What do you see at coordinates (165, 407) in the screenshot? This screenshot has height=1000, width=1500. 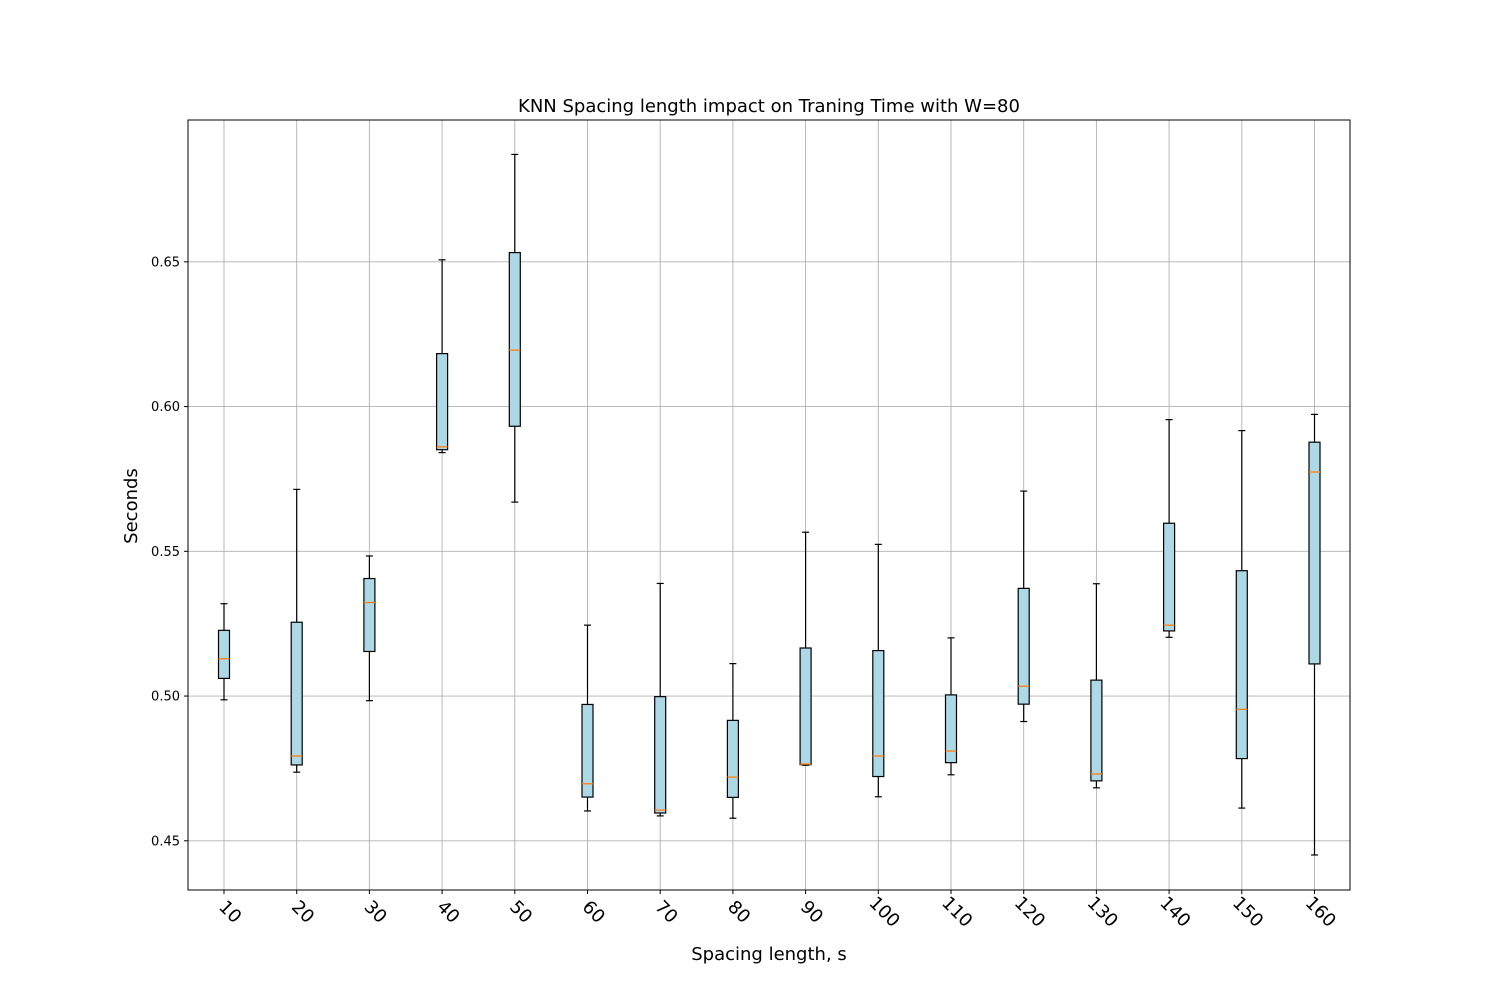 I see `y-tick-label: 0.60` at bounding box center [165, 407].